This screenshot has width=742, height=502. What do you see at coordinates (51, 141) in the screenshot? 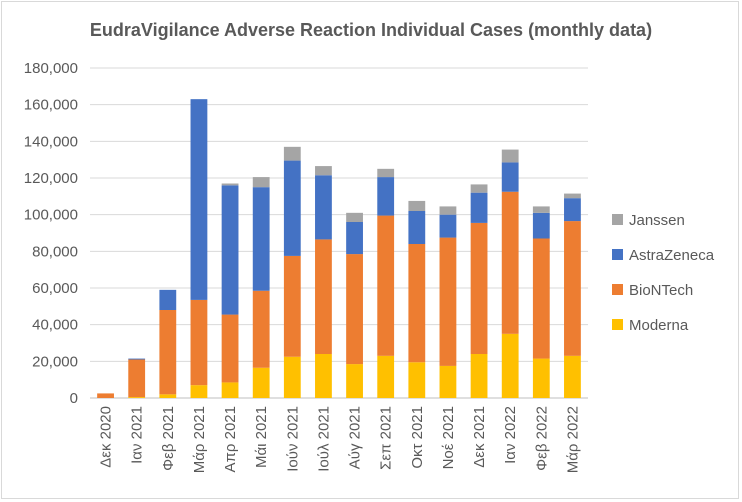
I see `y-tick-label: 140,000` at bounding box center [51, 141].